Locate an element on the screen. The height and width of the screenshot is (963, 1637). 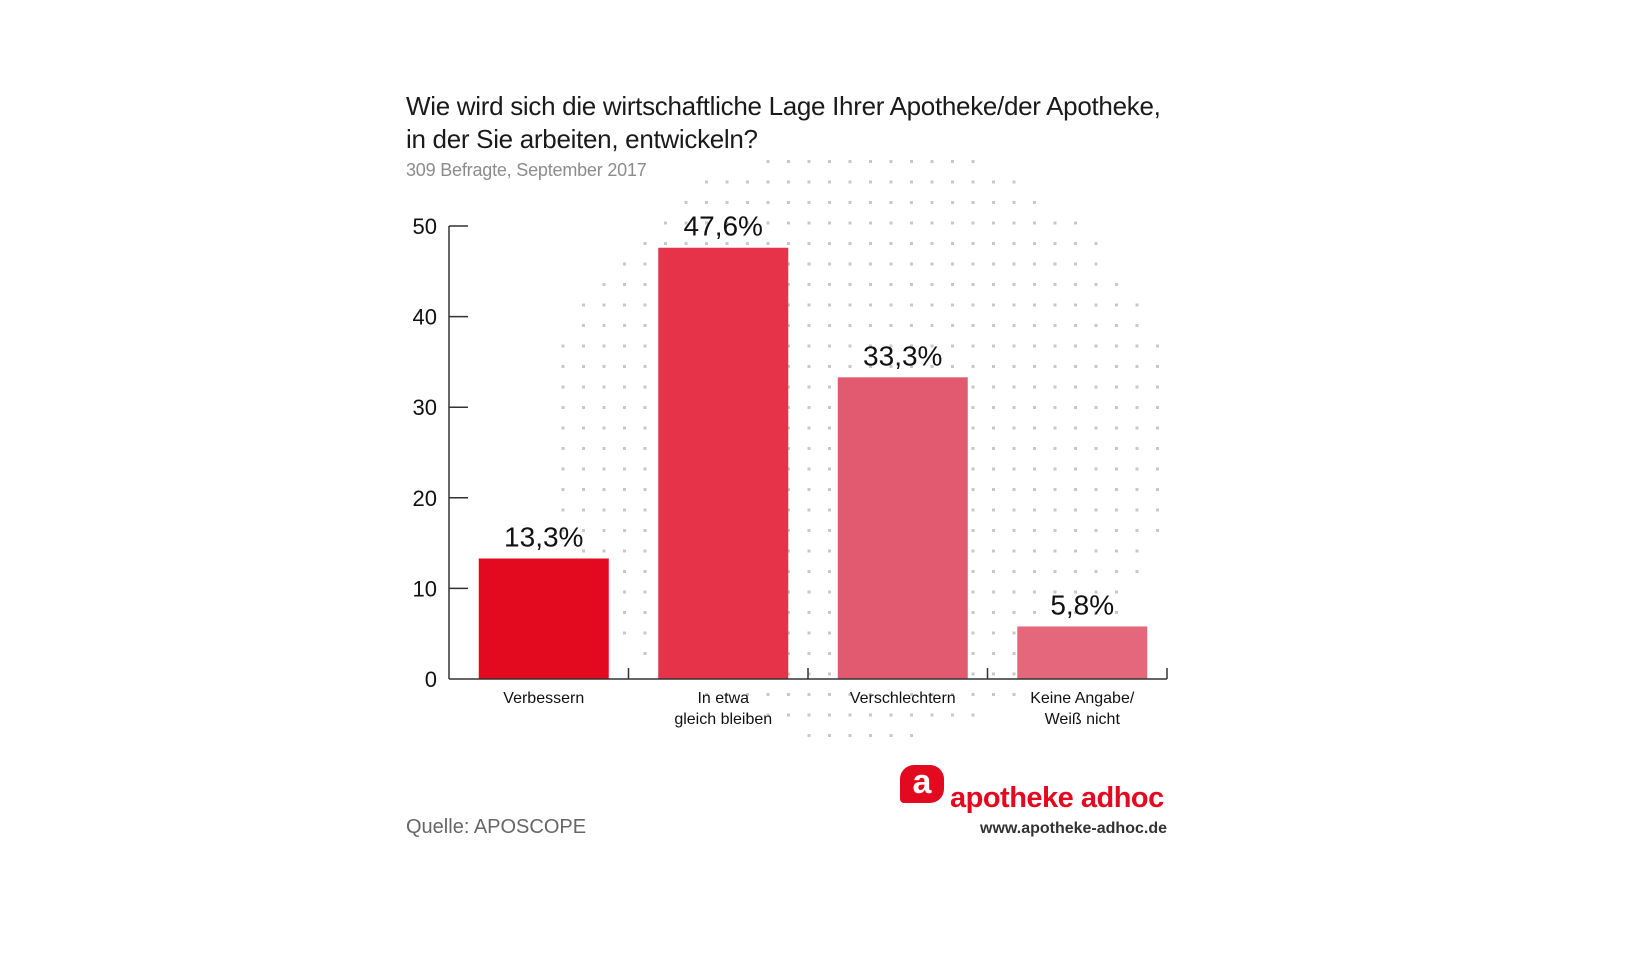
value-label-3: 33,3% is located at coordinates (902, 355).